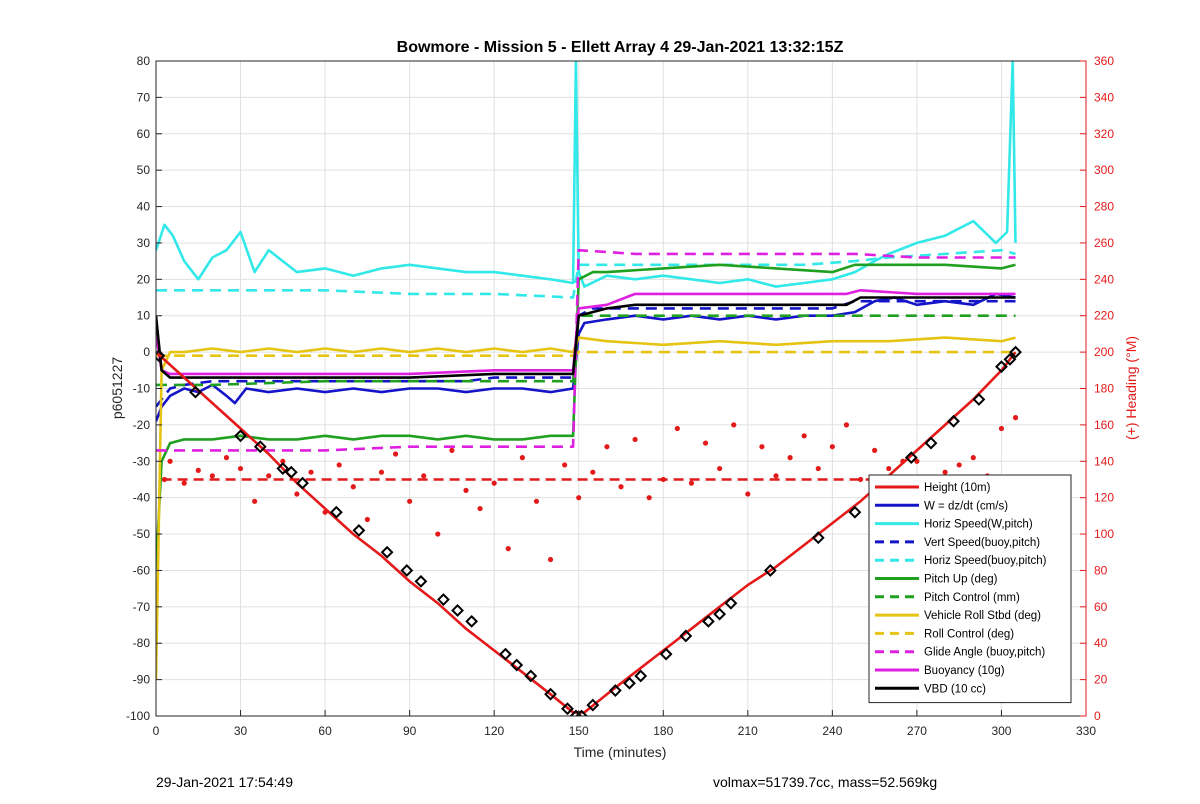 The width and height of the screenshot is (1200, 804). Describe the element at coordinates (144, 279) in the screenshot. I see `y-tick-label: 20` at that location.